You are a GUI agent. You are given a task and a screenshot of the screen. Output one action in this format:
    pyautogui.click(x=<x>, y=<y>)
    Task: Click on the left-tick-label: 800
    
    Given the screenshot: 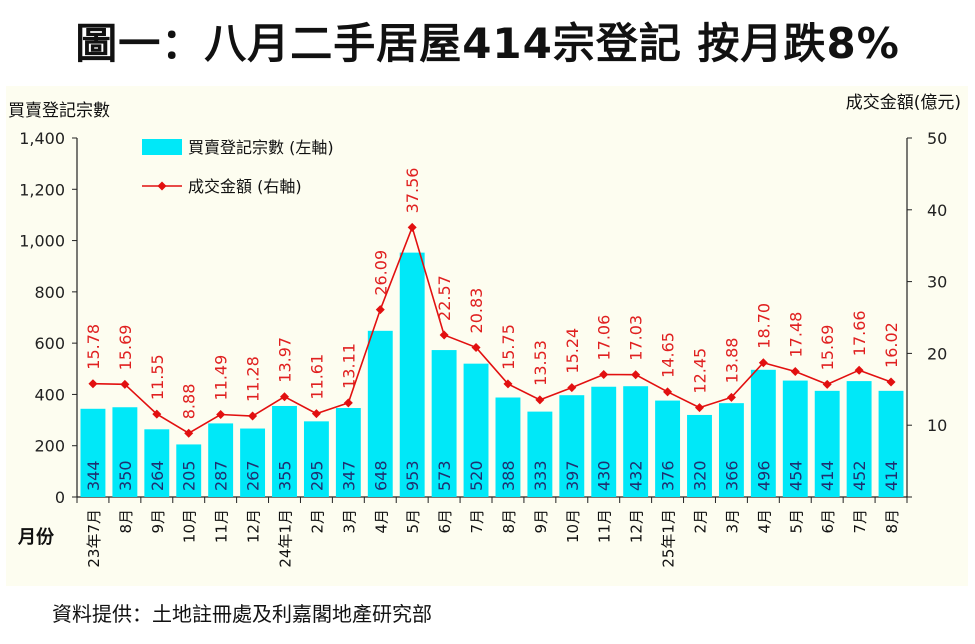 What is the action you would take?
    pyautogui.click(x=49, y=292)
    